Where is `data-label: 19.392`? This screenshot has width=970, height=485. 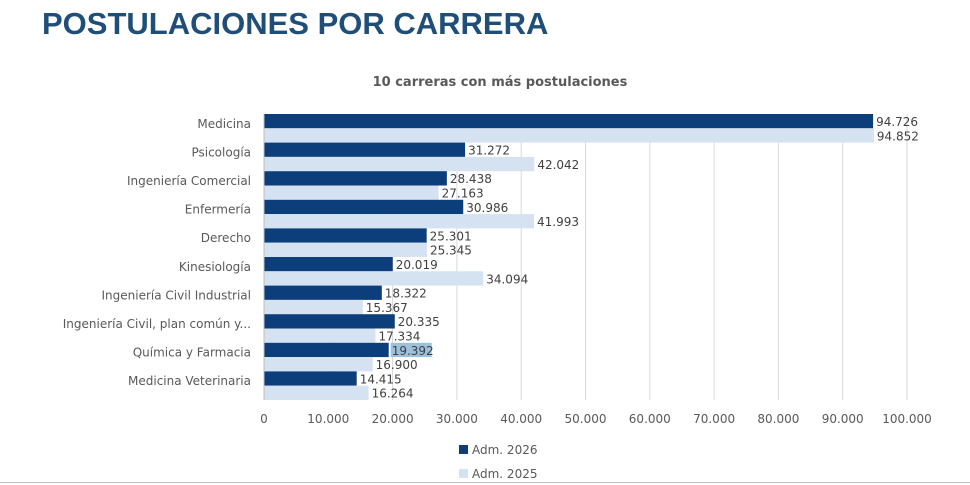 data-label: 19.392 is located at coordinates (413, 351).